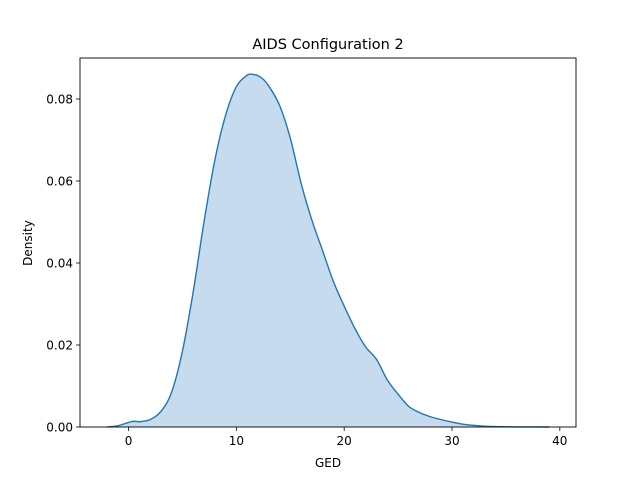 This screenshot has width=640, height=480. What do you see at coordinates (559, 441) in the screenshot?
I see `x-tick-label: 40` at bounding box center [559, 441].